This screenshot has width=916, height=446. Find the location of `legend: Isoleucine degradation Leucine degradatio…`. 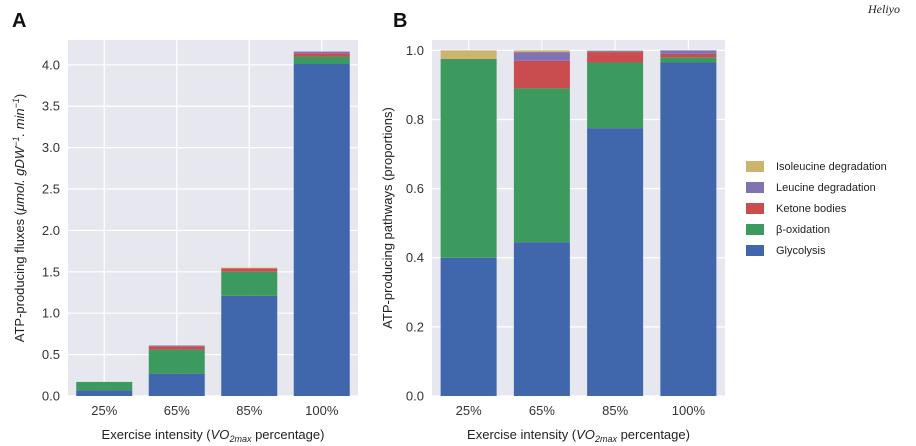

legend: Isoleucine degradation Leucine degradatio… is located at coordinates (816, 209).